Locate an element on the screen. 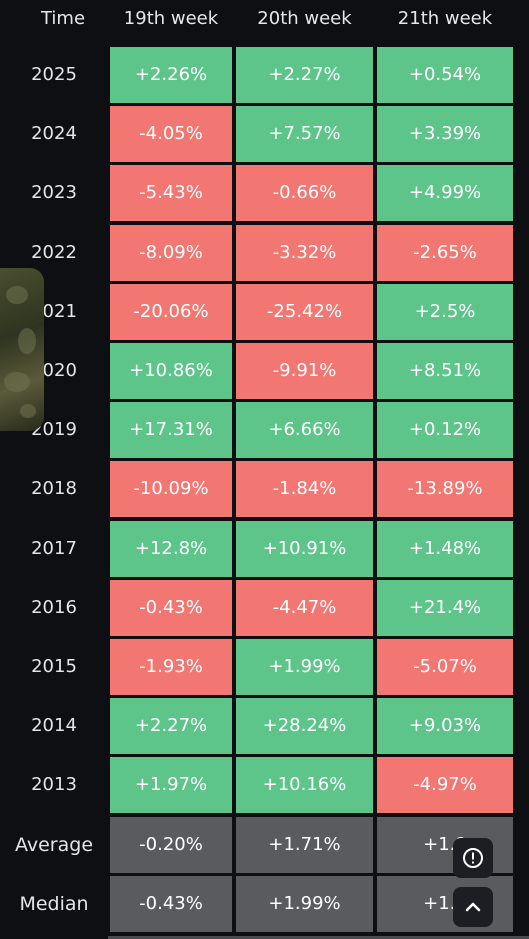  year-label: 2013 is located at coordinates (54, 785).